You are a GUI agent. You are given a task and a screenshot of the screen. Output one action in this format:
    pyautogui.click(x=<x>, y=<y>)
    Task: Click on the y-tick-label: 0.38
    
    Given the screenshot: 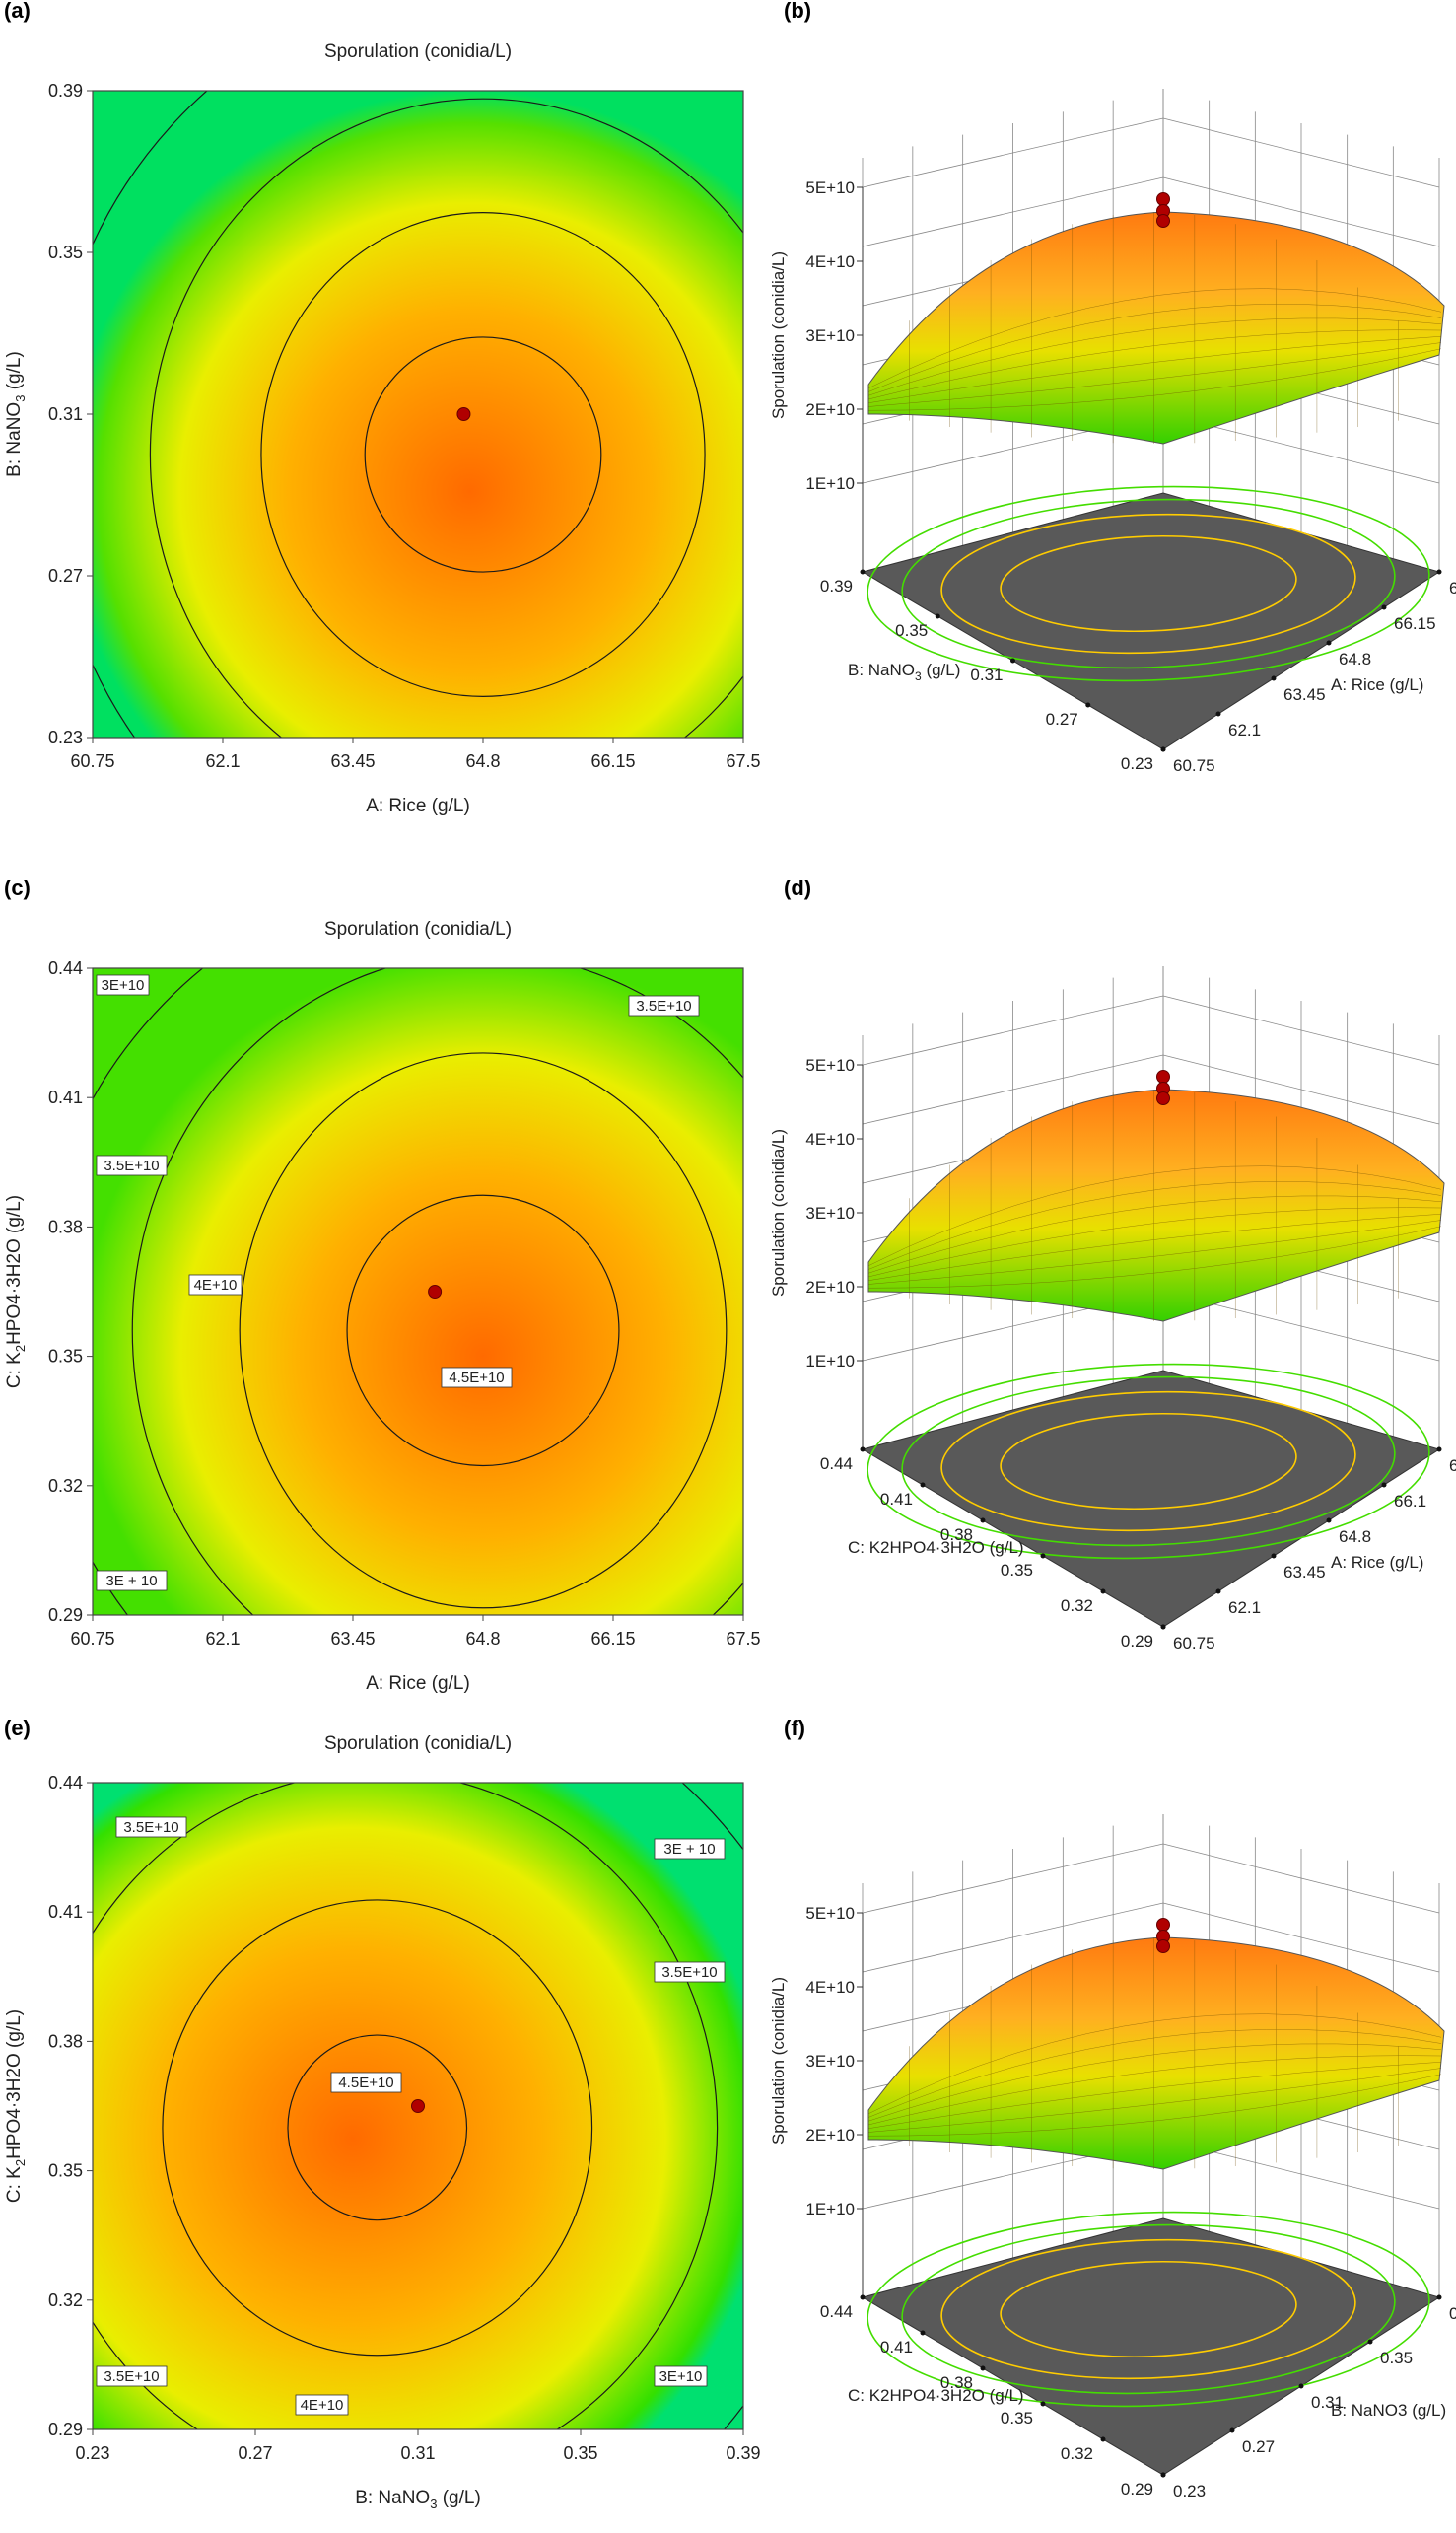 What is the action you would take?
    pyautogui.click(x=65, y=2041)
    